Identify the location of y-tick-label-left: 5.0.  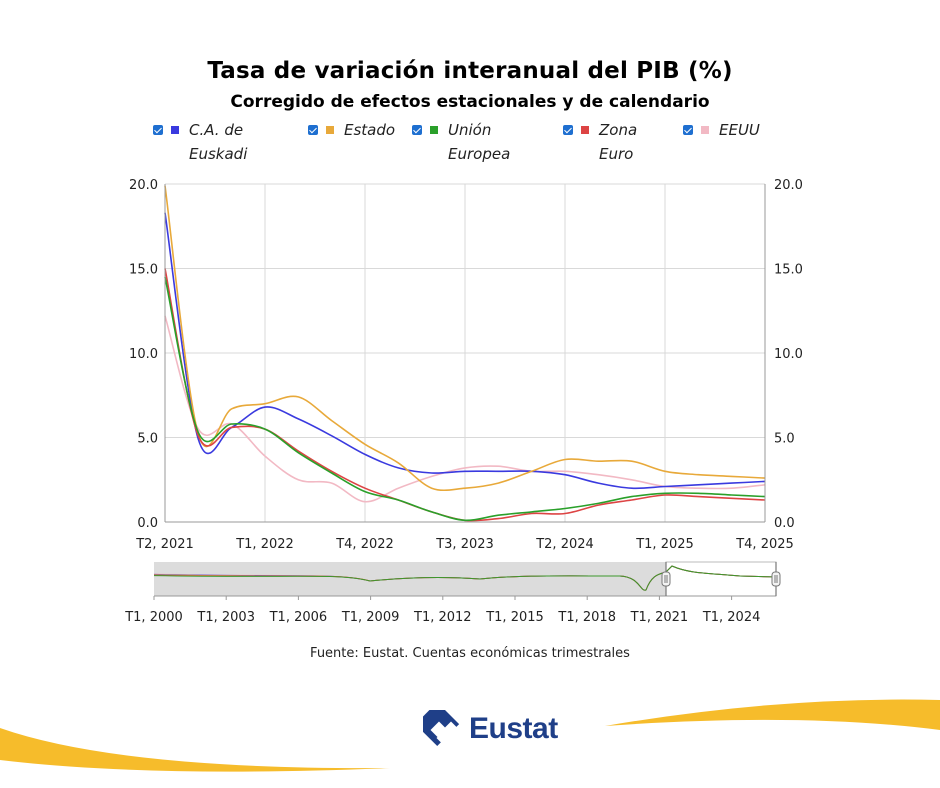
(147, 439).